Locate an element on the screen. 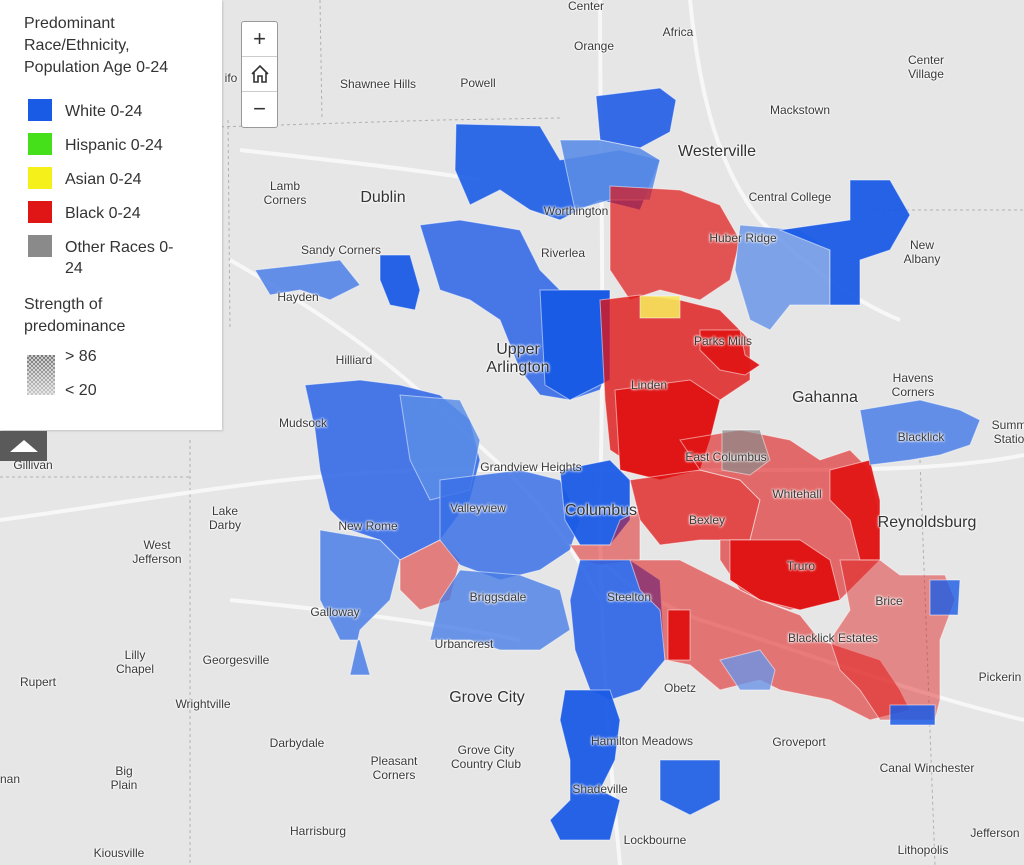 The image size is (1024, 865). strength-title-line: Strength of is located at coordinates (63, 304).